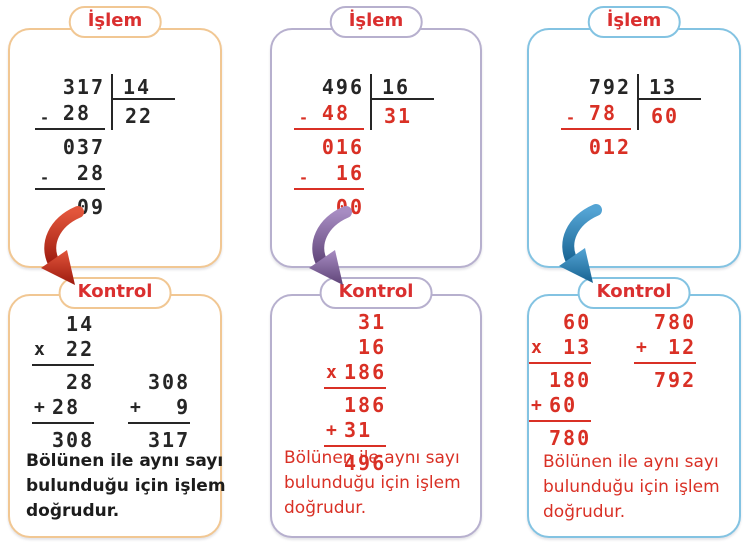 The height and width of the screenshot is (543, 745). What do you see at coordinates (70, 160) in the screenshot?
I see `division-steps: -28 037-28 09` at bounding box center [70, 160].